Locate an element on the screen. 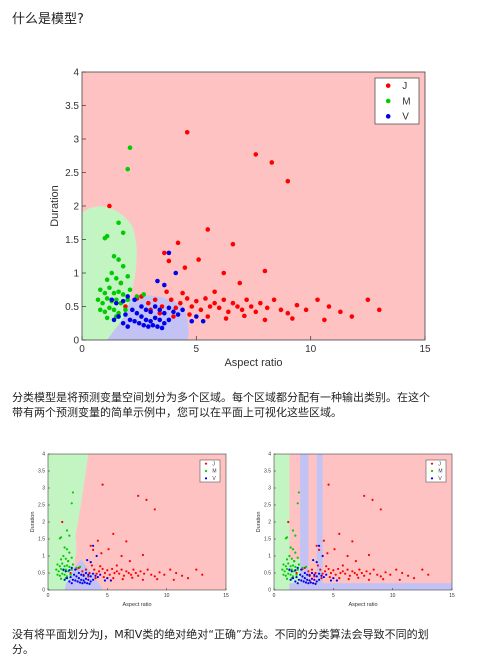 Image resolution: width=479 pixels, height=659 pixels. x-tick-label: 10 is located at coordinates (311, 349).